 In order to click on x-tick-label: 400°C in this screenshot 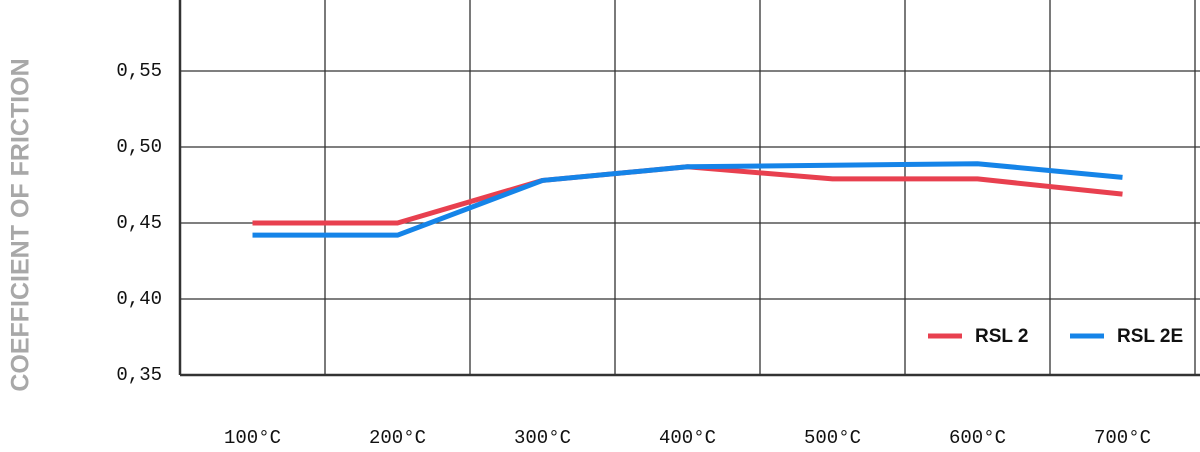, I will do `click(687, 438)`.